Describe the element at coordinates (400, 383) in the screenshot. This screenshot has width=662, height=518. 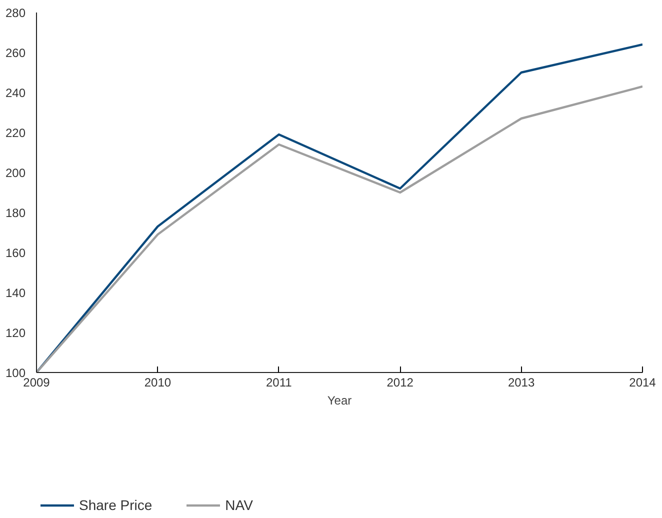
I see `x-tick-label: 2012` at that location.